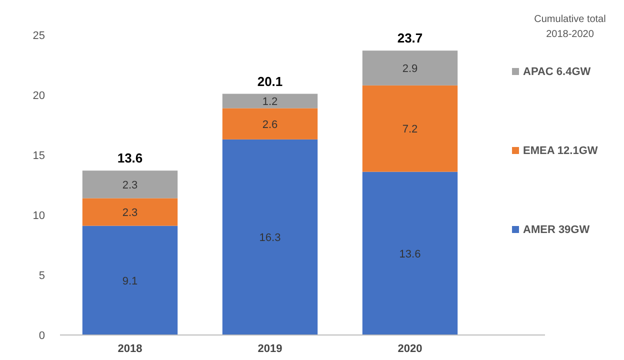 The height and width of the screenshot is (360, 624). Describe the element at coordinates (41, 276) in the screenshot. I see `y-tick-label: 5` at that location.